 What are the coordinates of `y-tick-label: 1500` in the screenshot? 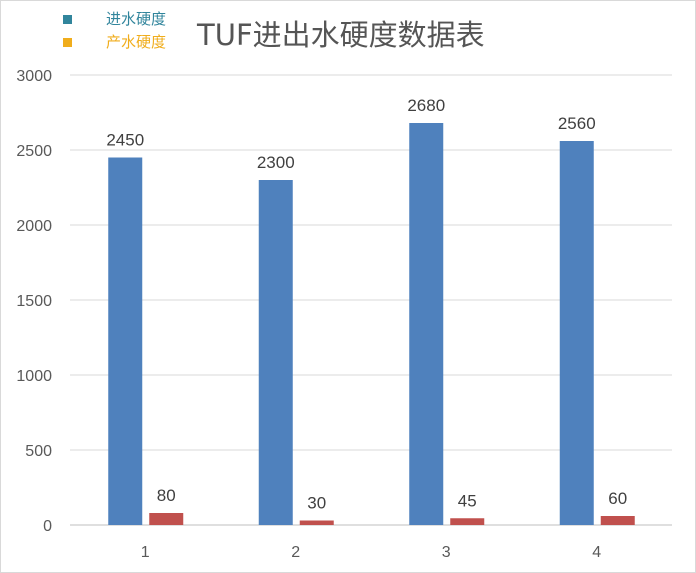 It's located at (34, 301).